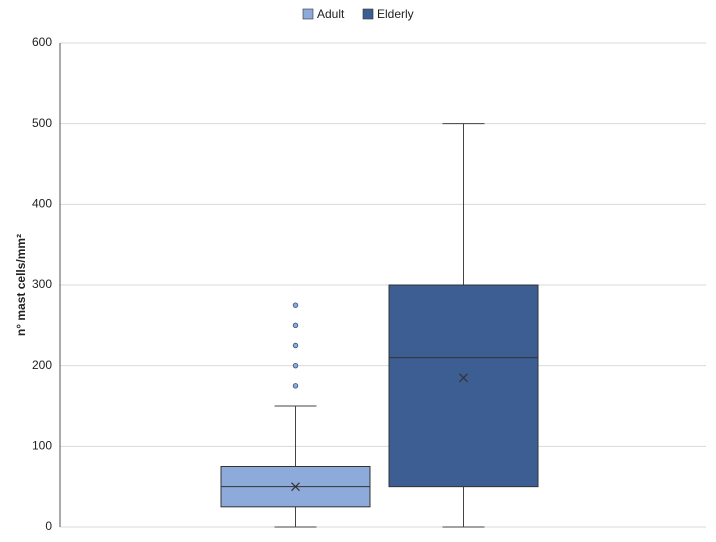 The height and width of the screenshot is (542, 716). What do you see at coordinates (21, 285) in the screenshot?
I see `y-axis-label: n° mast cells/mm²` at bounding box center [21, 285].